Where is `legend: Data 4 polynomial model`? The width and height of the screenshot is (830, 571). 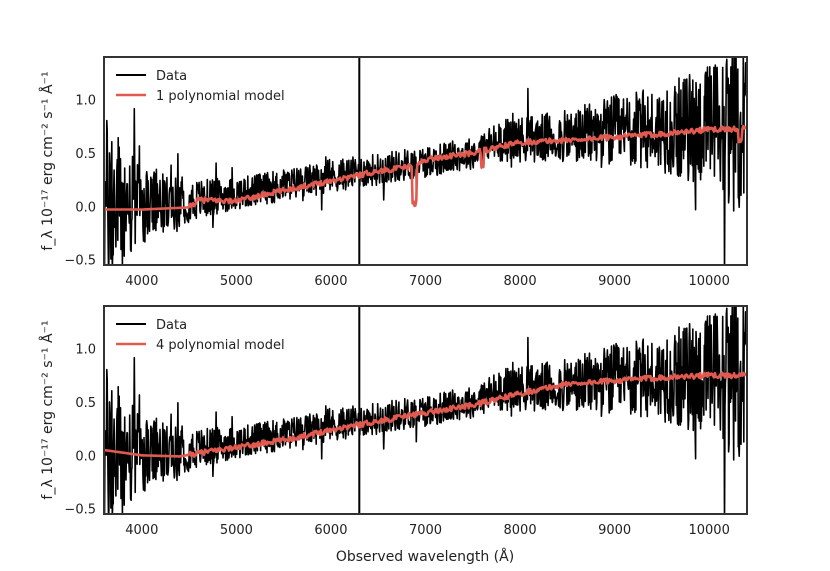
legend: Data 4 polynomial model is located at coordinates (200, 335).